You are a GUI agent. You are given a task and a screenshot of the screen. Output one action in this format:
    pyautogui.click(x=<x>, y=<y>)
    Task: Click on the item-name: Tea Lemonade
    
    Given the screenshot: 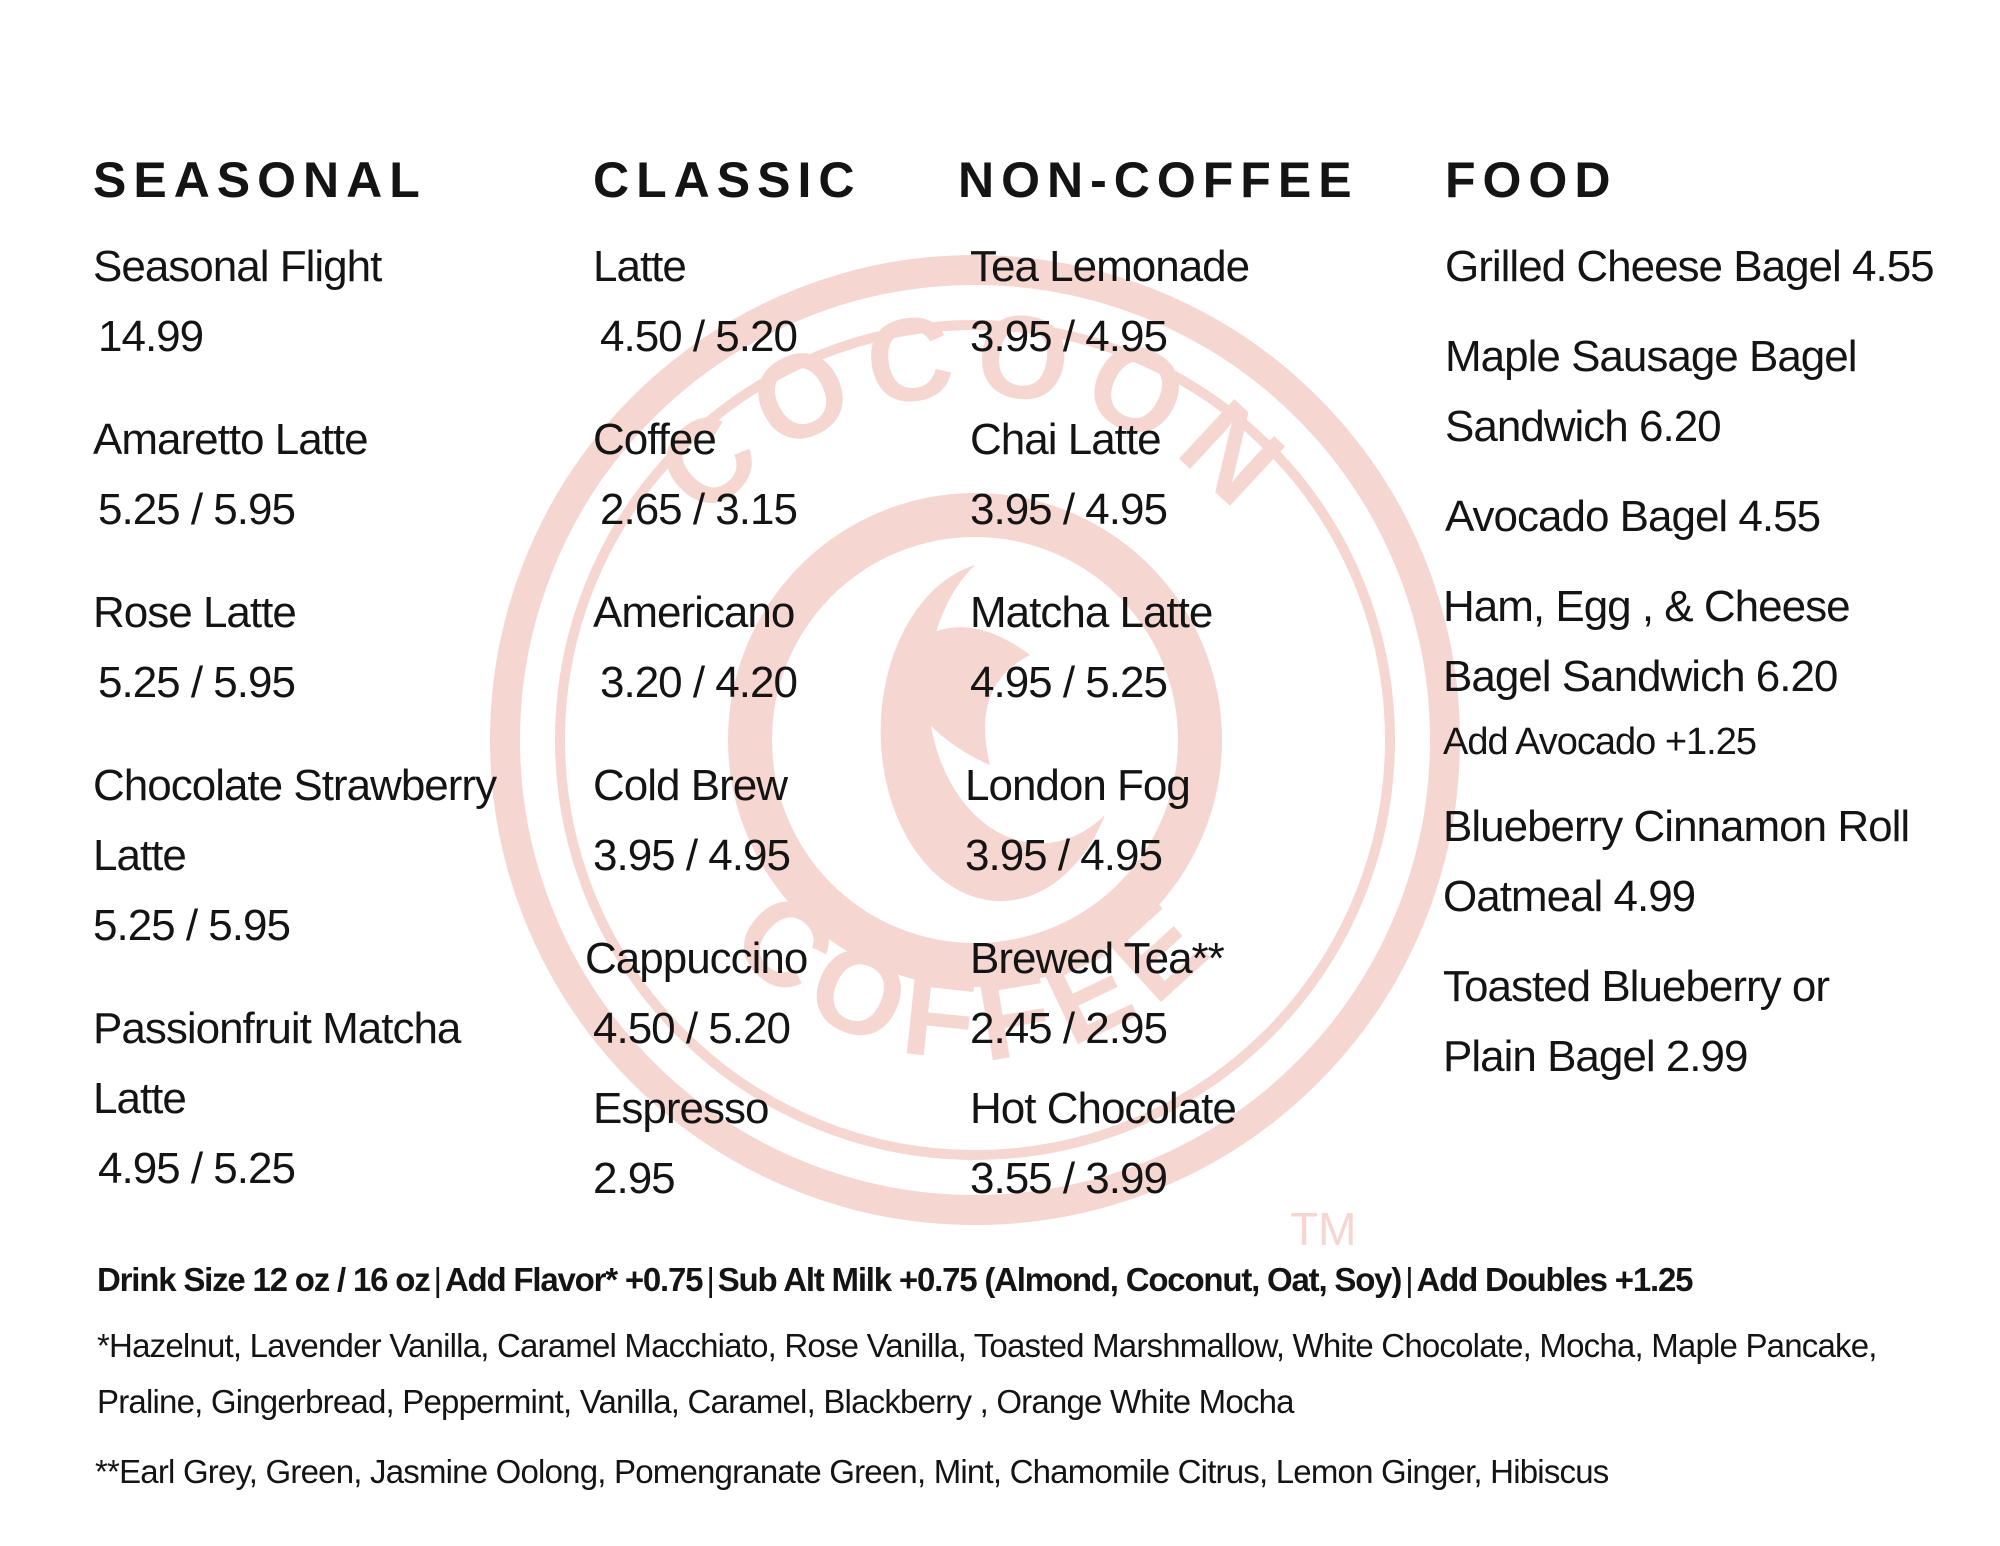 What is the action you would take?
    pyautogui.click(x=1110, y=266)
    